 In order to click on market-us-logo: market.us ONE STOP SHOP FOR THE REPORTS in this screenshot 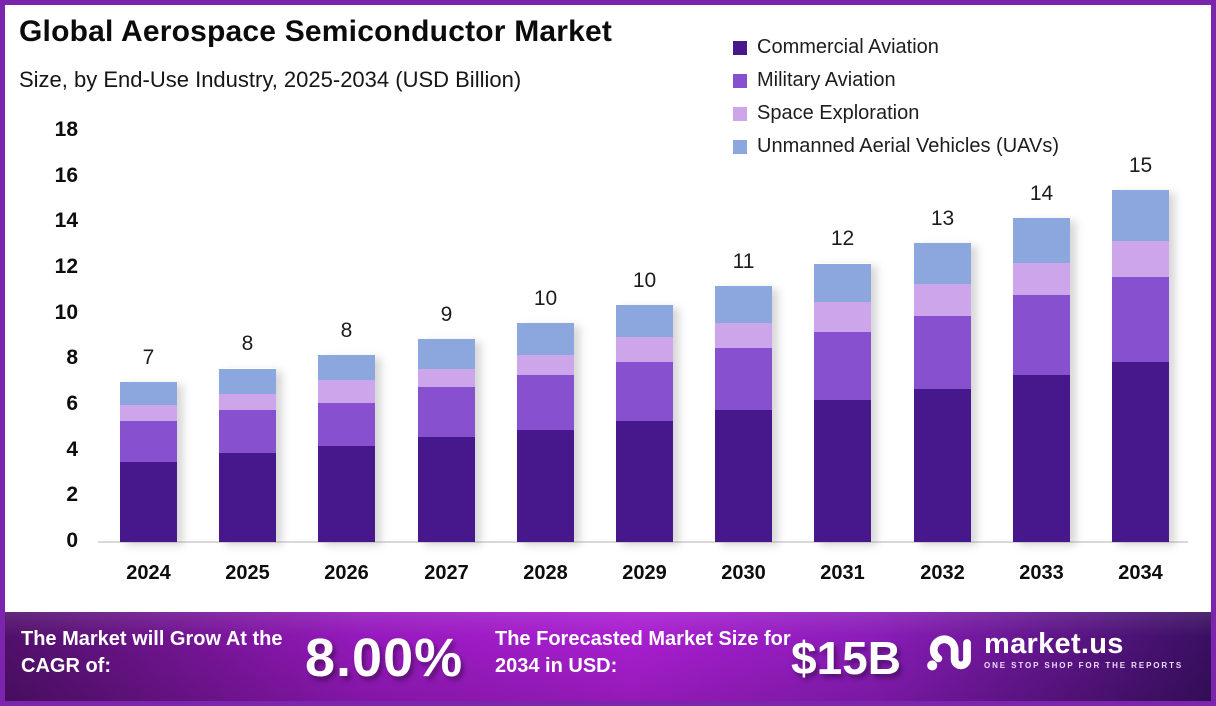, I will do `click(1054, 651)`.